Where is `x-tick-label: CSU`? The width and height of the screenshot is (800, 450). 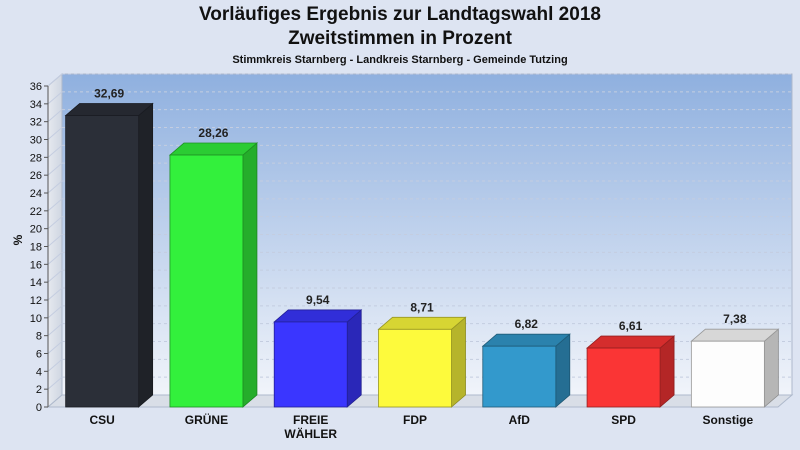
x-tick-label: CSU is located at coordinates (101, 420).